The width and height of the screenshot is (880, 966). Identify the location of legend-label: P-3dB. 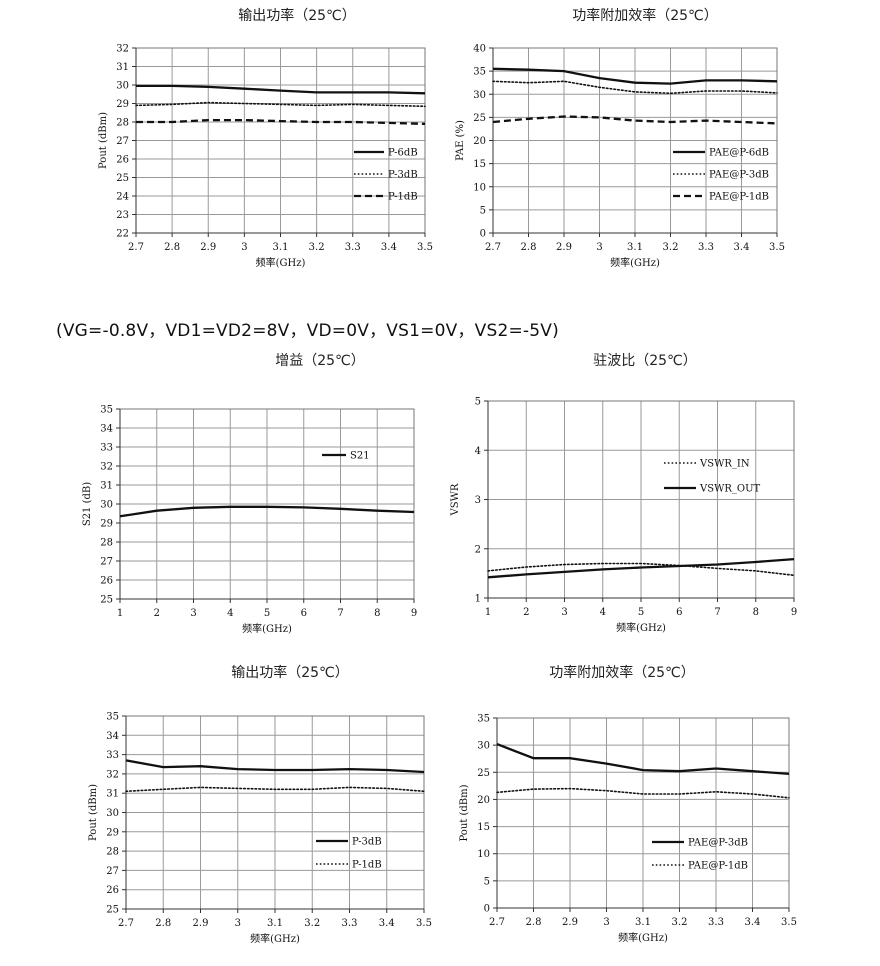
(367, 842).